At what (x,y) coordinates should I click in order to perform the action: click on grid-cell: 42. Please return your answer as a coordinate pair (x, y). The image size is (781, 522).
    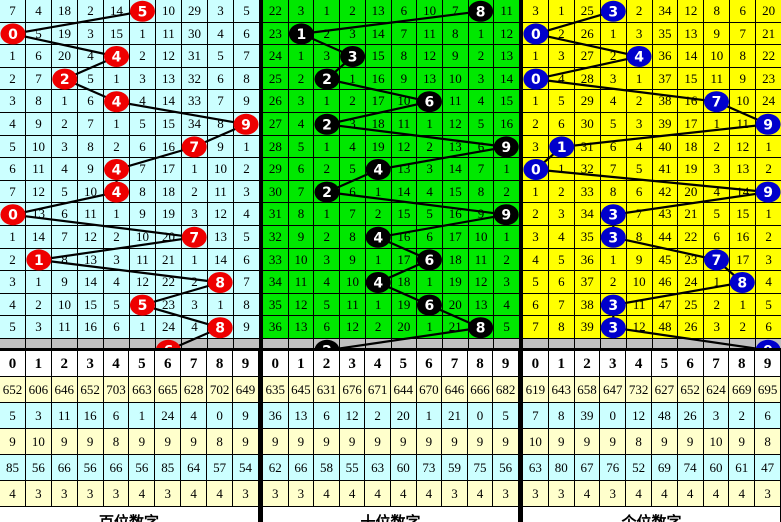
    Looking at the image, I should click on (665, 192).